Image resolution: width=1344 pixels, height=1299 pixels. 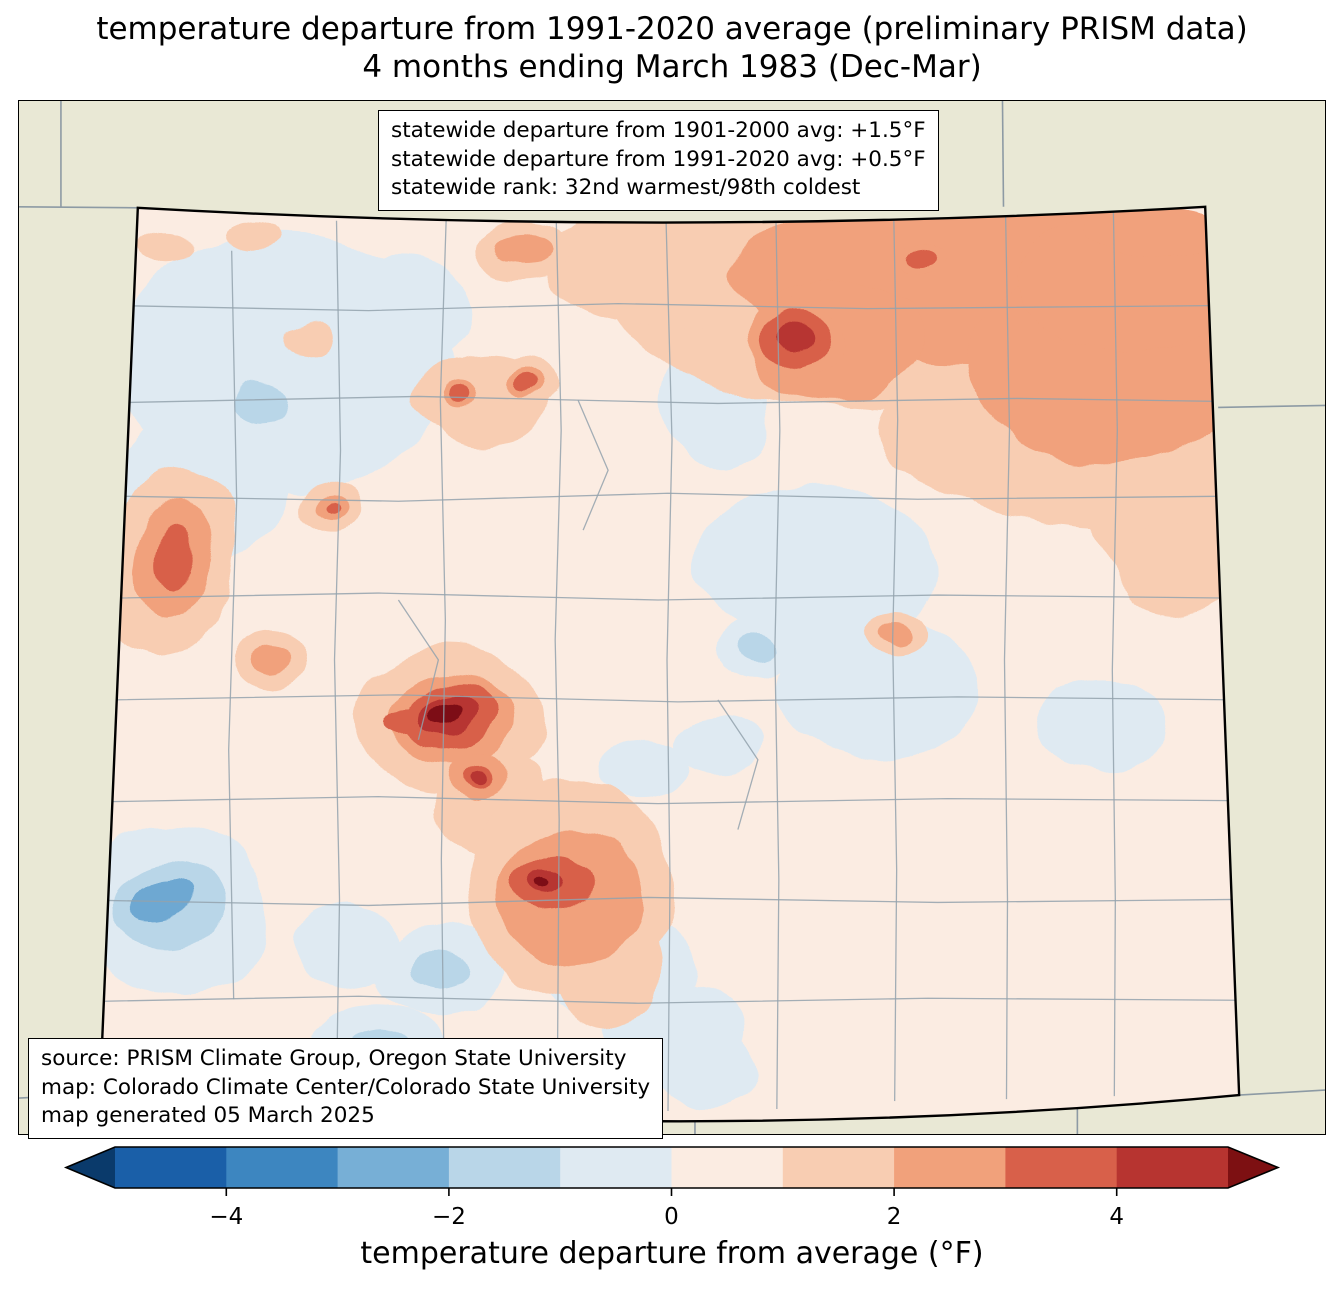 I want to click on source-line-3: map generated 05 March 2025, so click(x=208, y=1115).